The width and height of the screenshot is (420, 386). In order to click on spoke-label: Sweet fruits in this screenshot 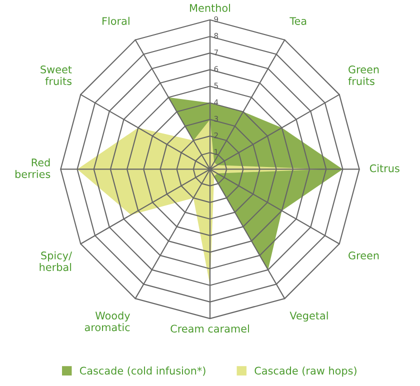, I will do `click(56, 76)`.